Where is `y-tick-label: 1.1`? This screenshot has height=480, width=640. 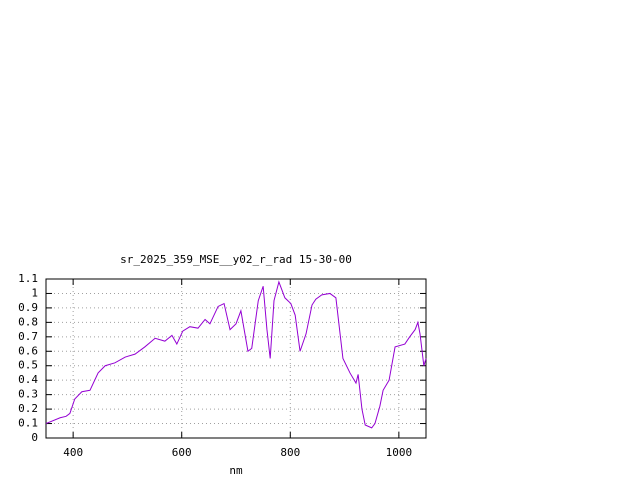
y-tick-label: 1.1 is located at coordinates (28, 278).